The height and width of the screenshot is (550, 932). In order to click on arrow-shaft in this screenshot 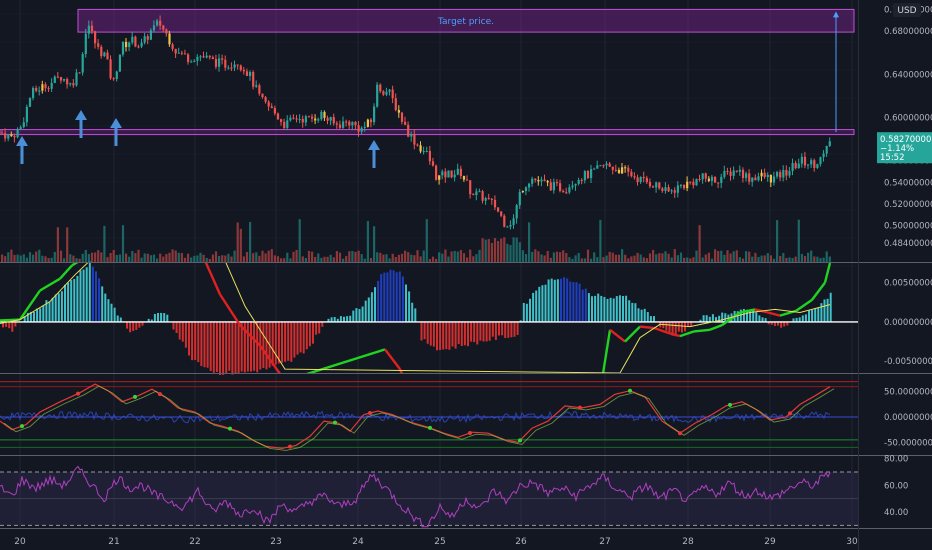, I will do `click(116, 136)`.